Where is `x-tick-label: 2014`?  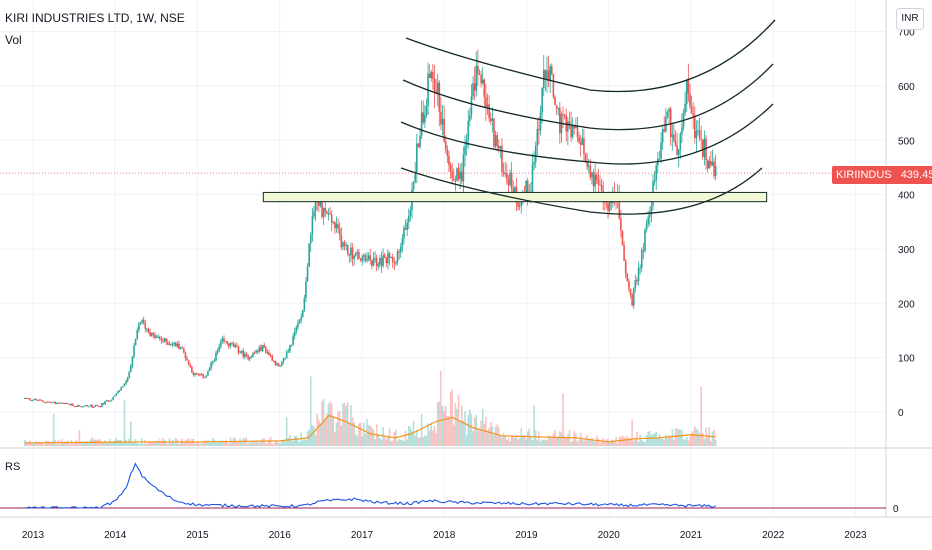
x-tick-label: 2014 is located at coordinates (115, 535).